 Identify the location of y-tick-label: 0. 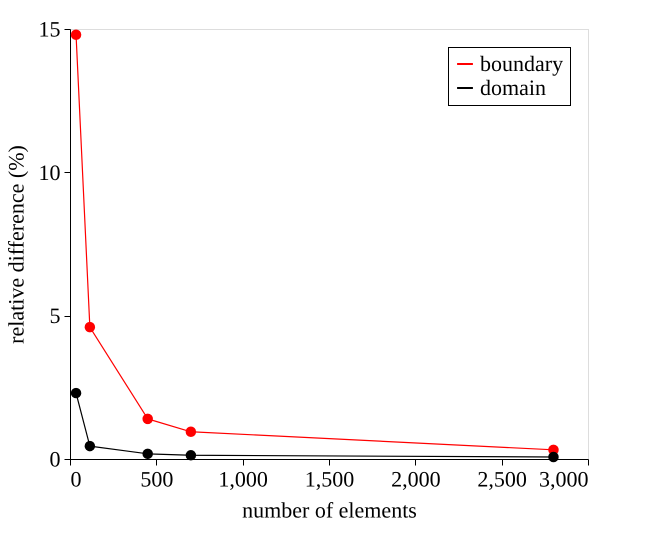
(55, 459).